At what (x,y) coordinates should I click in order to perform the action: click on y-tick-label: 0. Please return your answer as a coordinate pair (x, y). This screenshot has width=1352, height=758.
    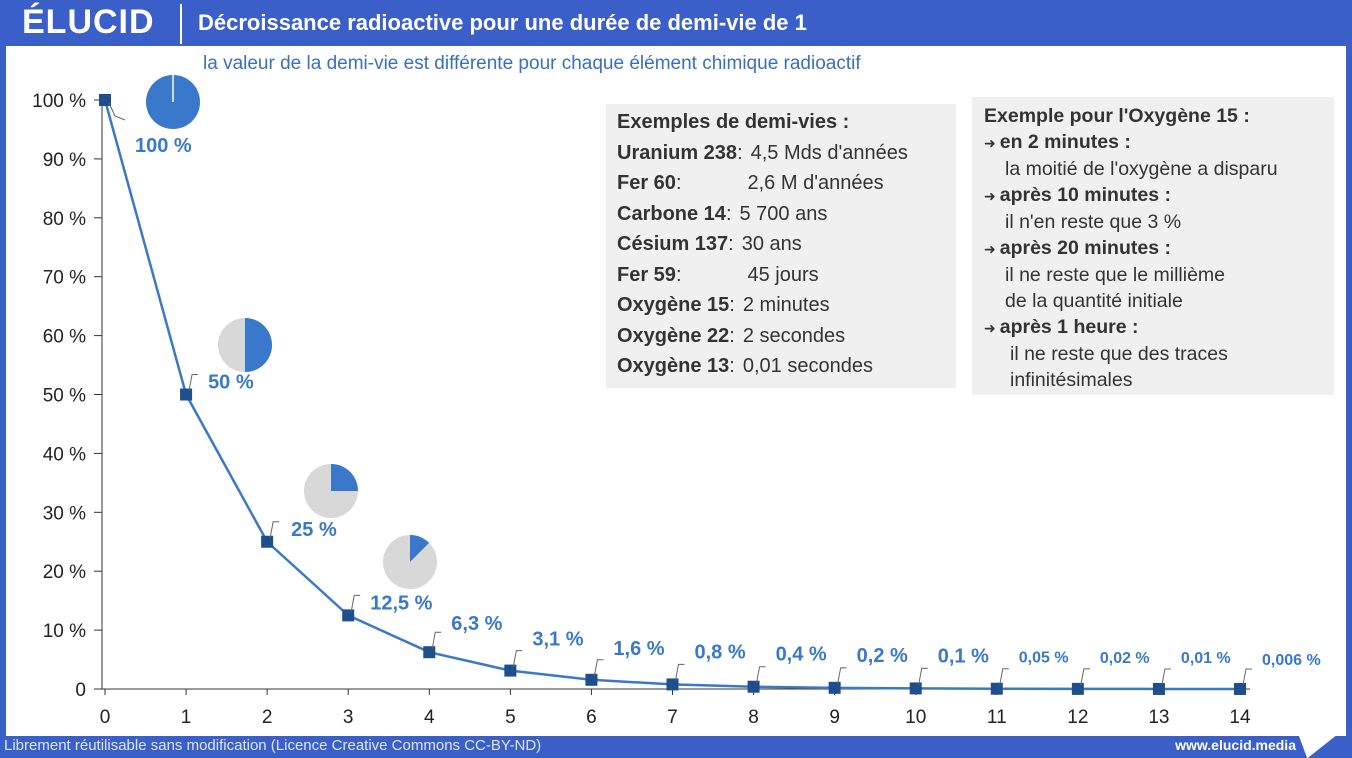
    Looking at the image, I should click on (80, 690).